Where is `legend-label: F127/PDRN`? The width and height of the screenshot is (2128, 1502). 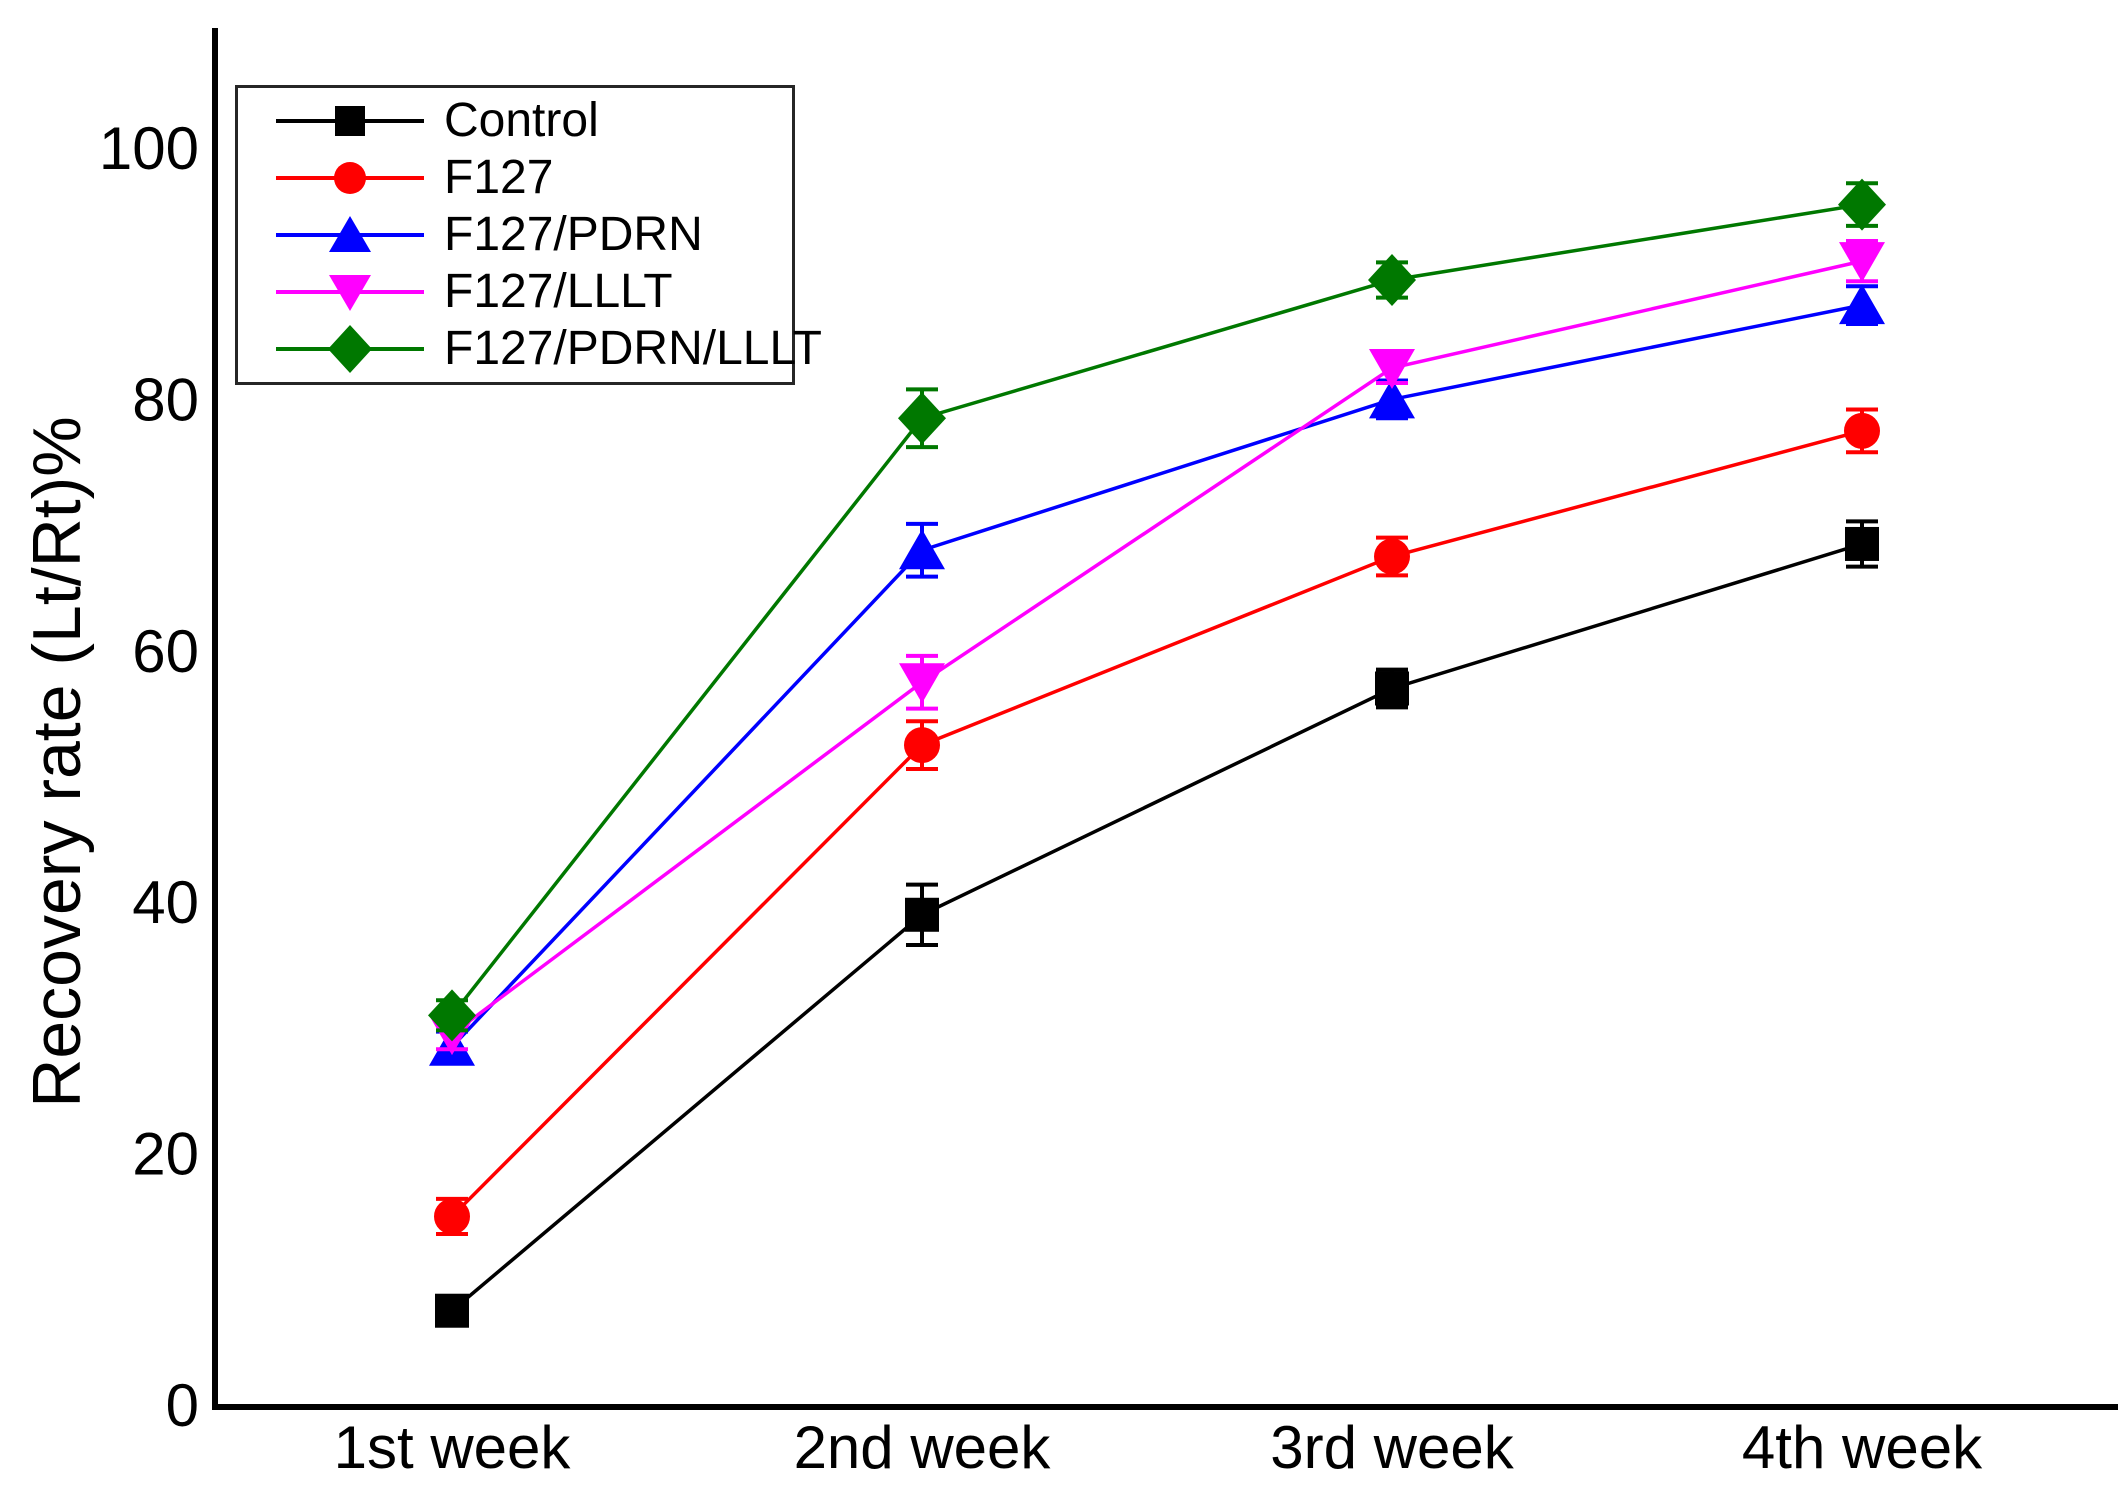 legend-label: F127/PDRN is located at coordinates (573, 234).